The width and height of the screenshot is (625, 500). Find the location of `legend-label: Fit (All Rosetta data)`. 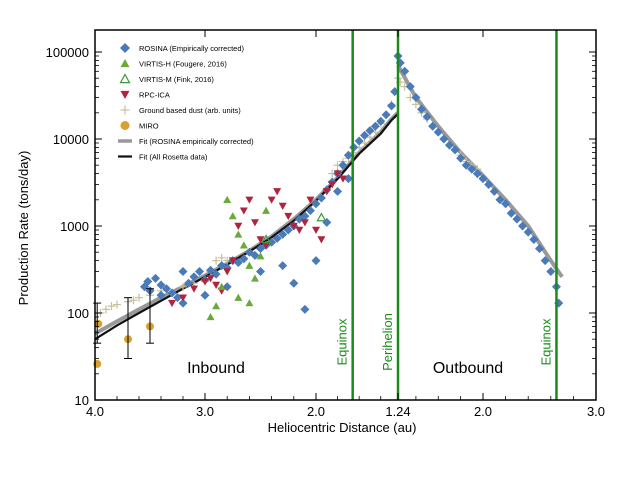

legend-label: Fit (All Rosetta data) is located at coordinates (173, 157).